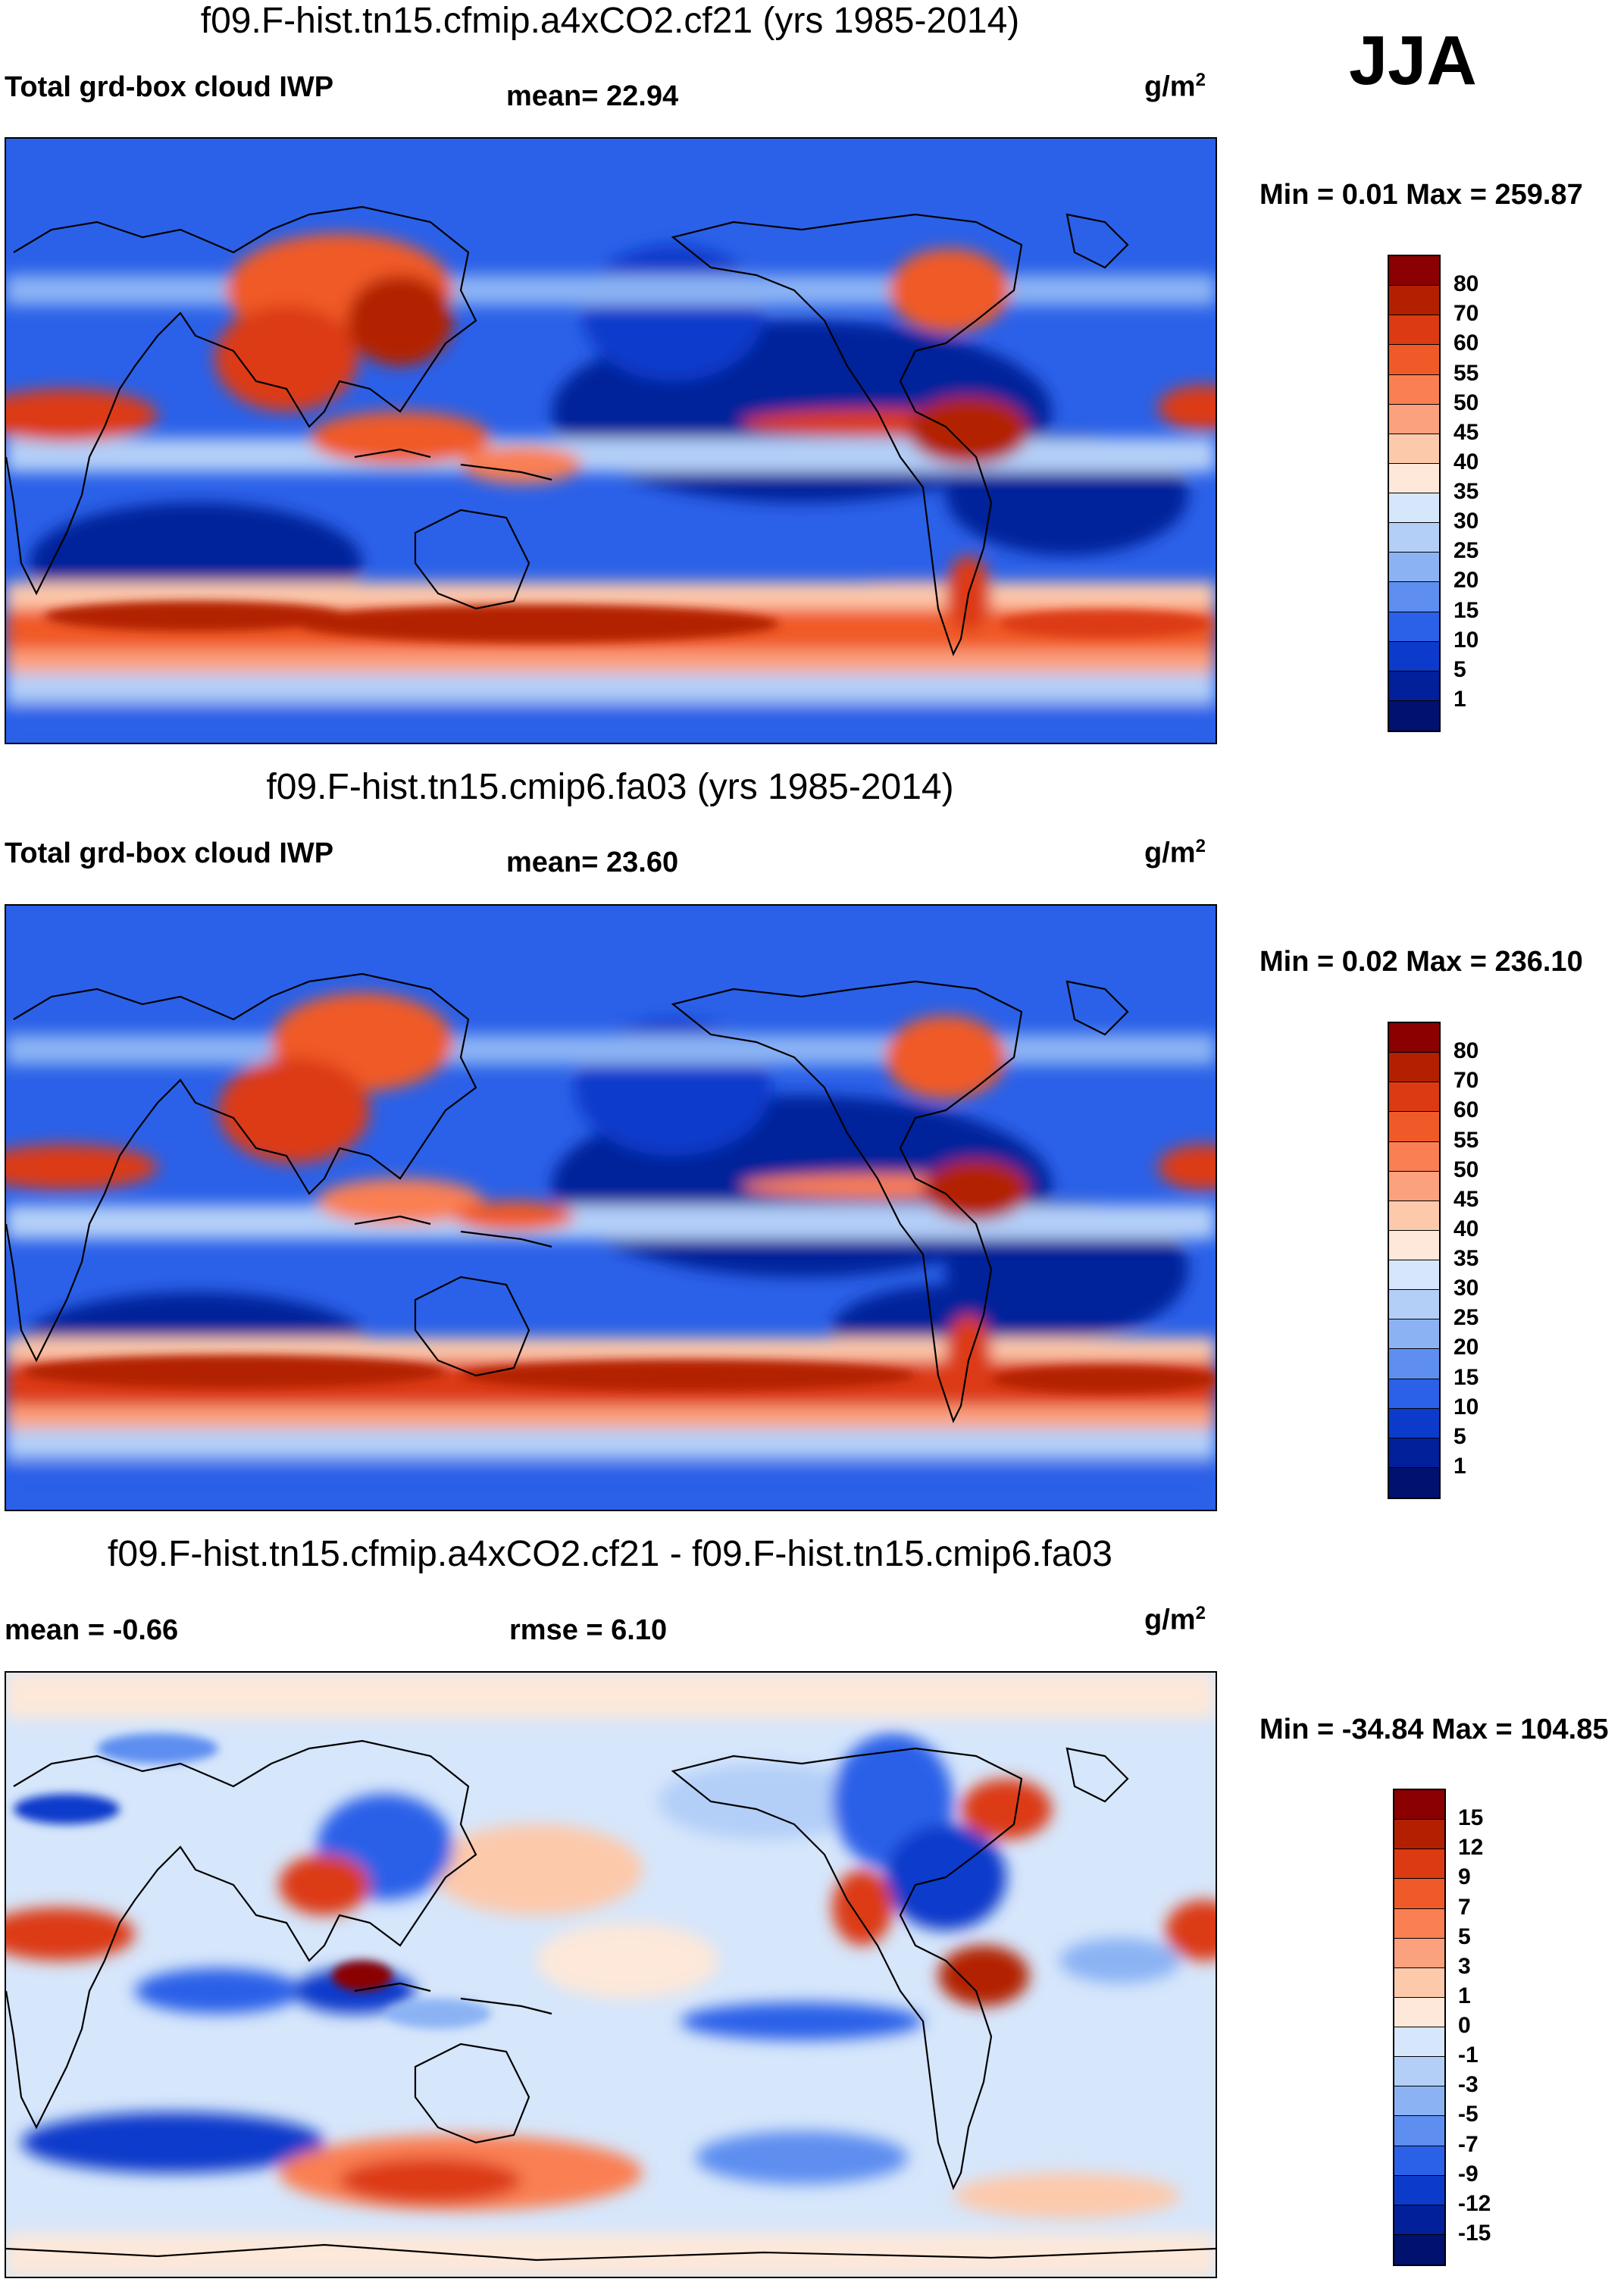  Describe the element at coordinates (1175, 86) in the screenshot. I see `panel-1-units: g/m2` at that location.